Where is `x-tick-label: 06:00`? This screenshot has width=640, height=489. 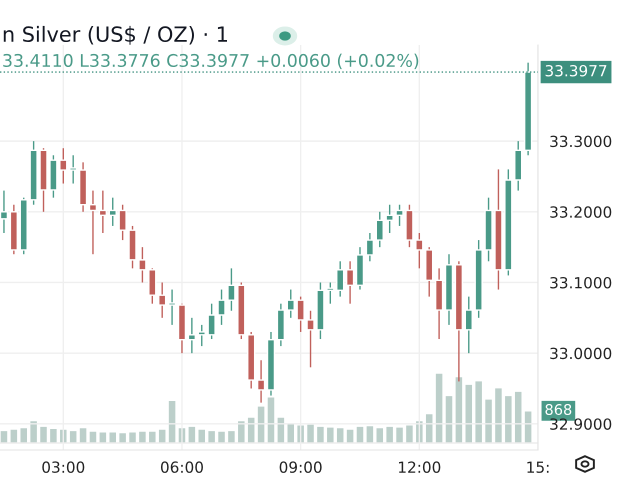
x-tick-label: 06:00 is located at coordinates (181, 467).